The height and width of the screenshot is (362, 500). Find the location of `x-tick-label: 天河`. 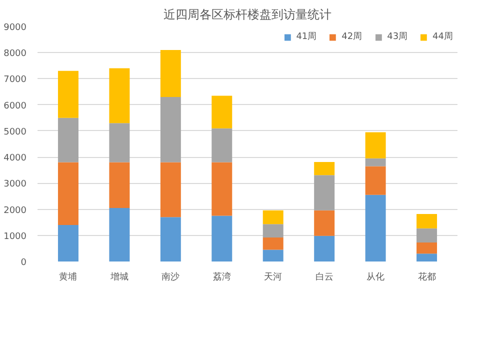

x-tick-label: 天河 is located at coordinates (273, 277).